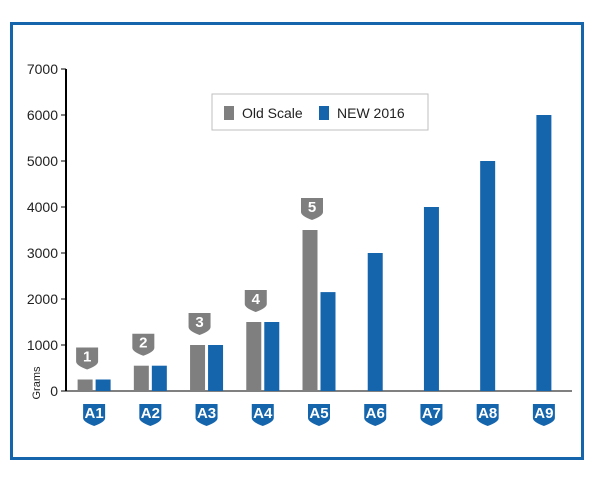 The width and height of the screenshot is (600, 483). What do you see at coordinates (254, 356) in the screenshot?
I see `bar-old-scale-a4` at bounding box center [254, 356].